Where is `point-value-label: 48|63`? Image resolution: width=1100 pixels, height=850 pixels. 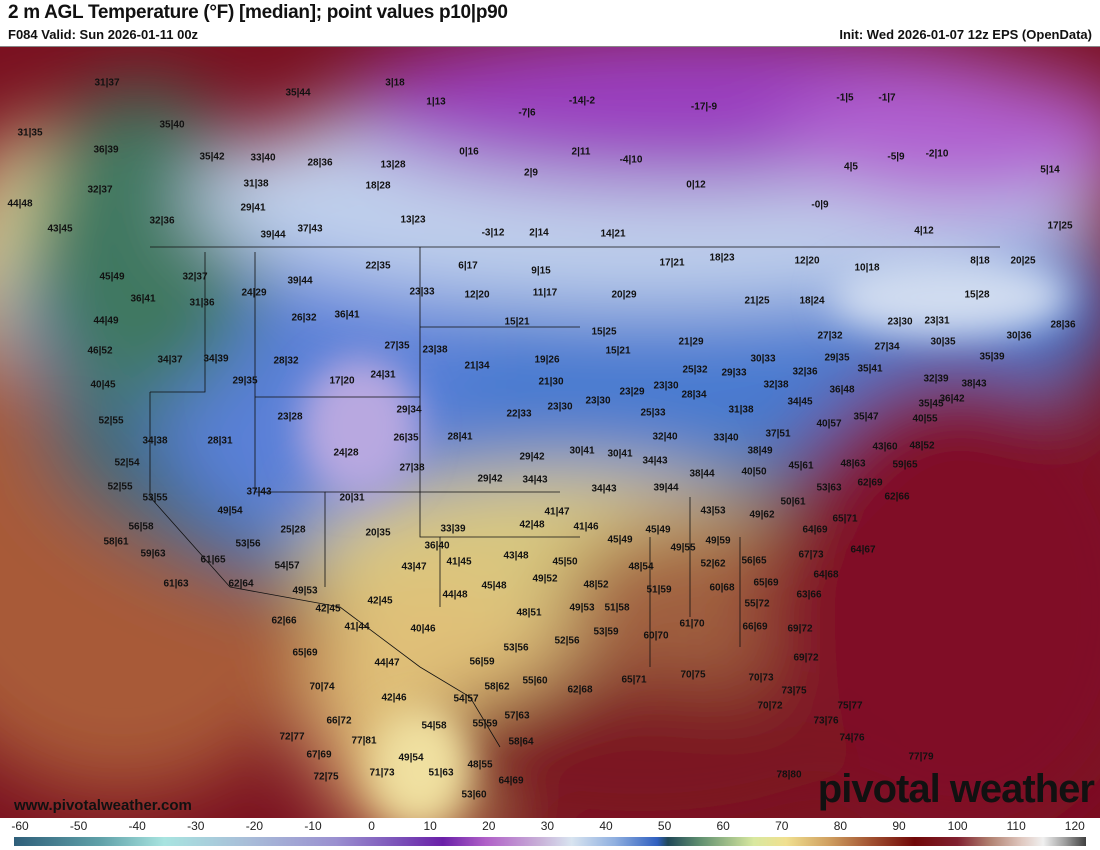
point-value-label: 48|63 is located at coordinates (853, 464).